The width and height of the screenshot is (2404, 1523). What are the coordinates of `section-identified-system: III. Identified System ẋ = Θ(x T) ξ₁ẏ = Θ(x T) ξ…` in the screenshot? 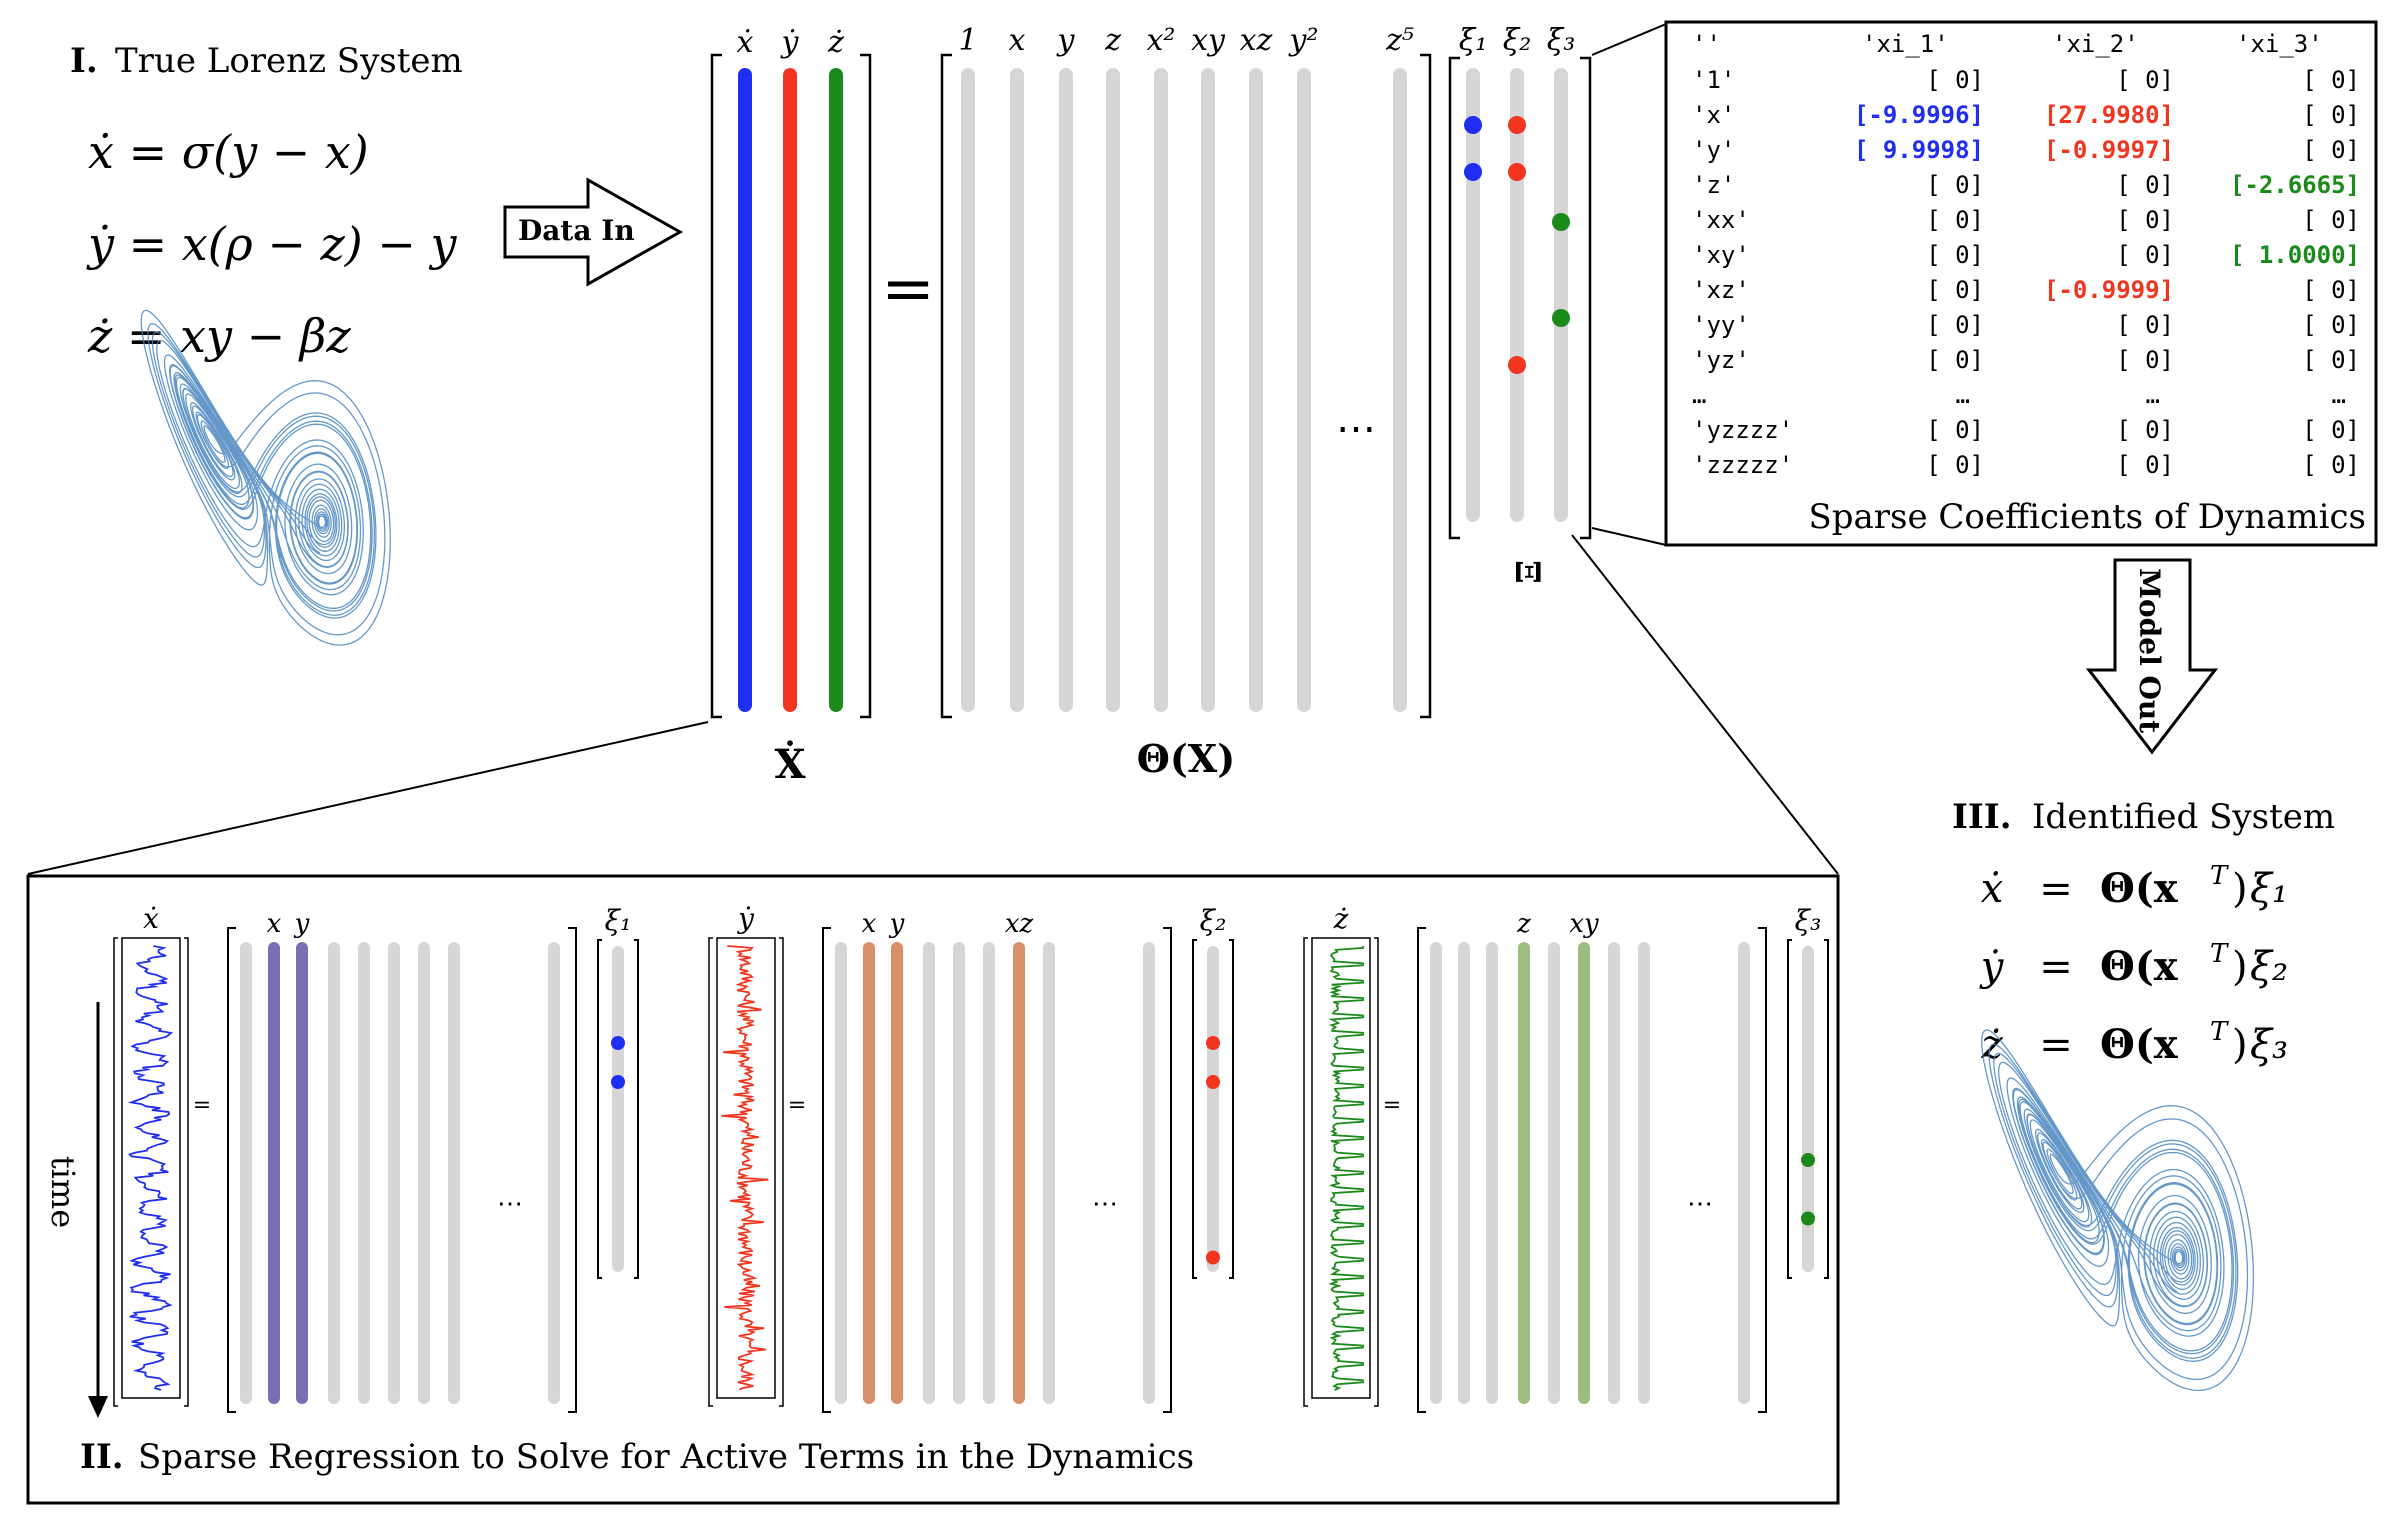 It's located at (2143, 1094).